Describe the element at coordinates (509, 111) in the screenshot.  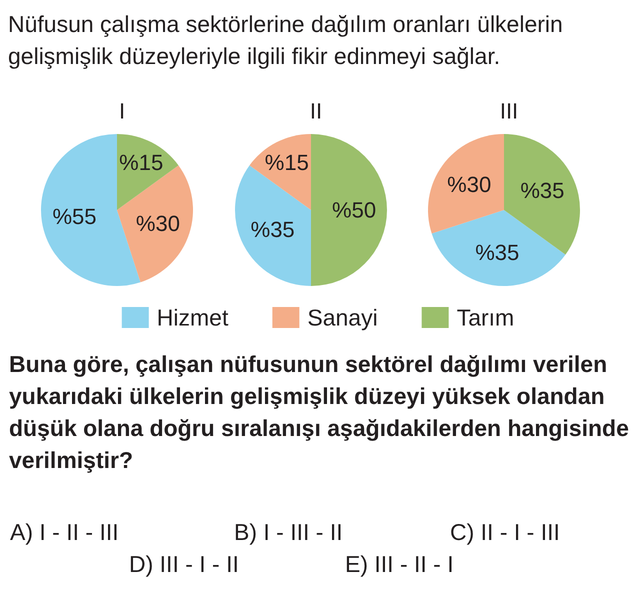
I see `slice-label: III` at that location.